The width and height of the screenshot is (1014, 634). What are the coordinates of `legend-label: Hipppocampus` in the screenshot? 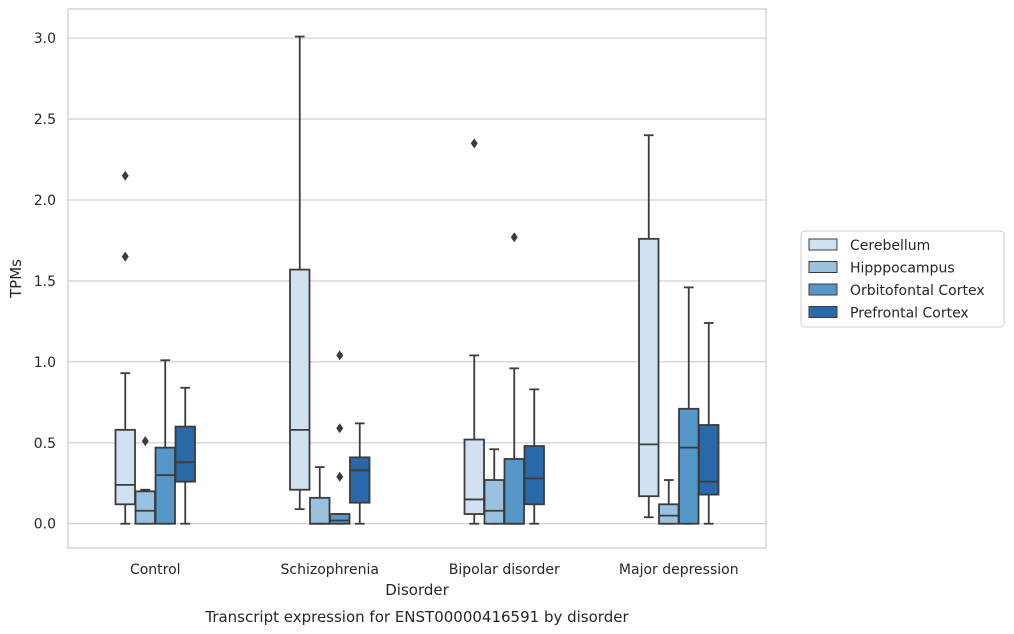 It's located at (902, 269).